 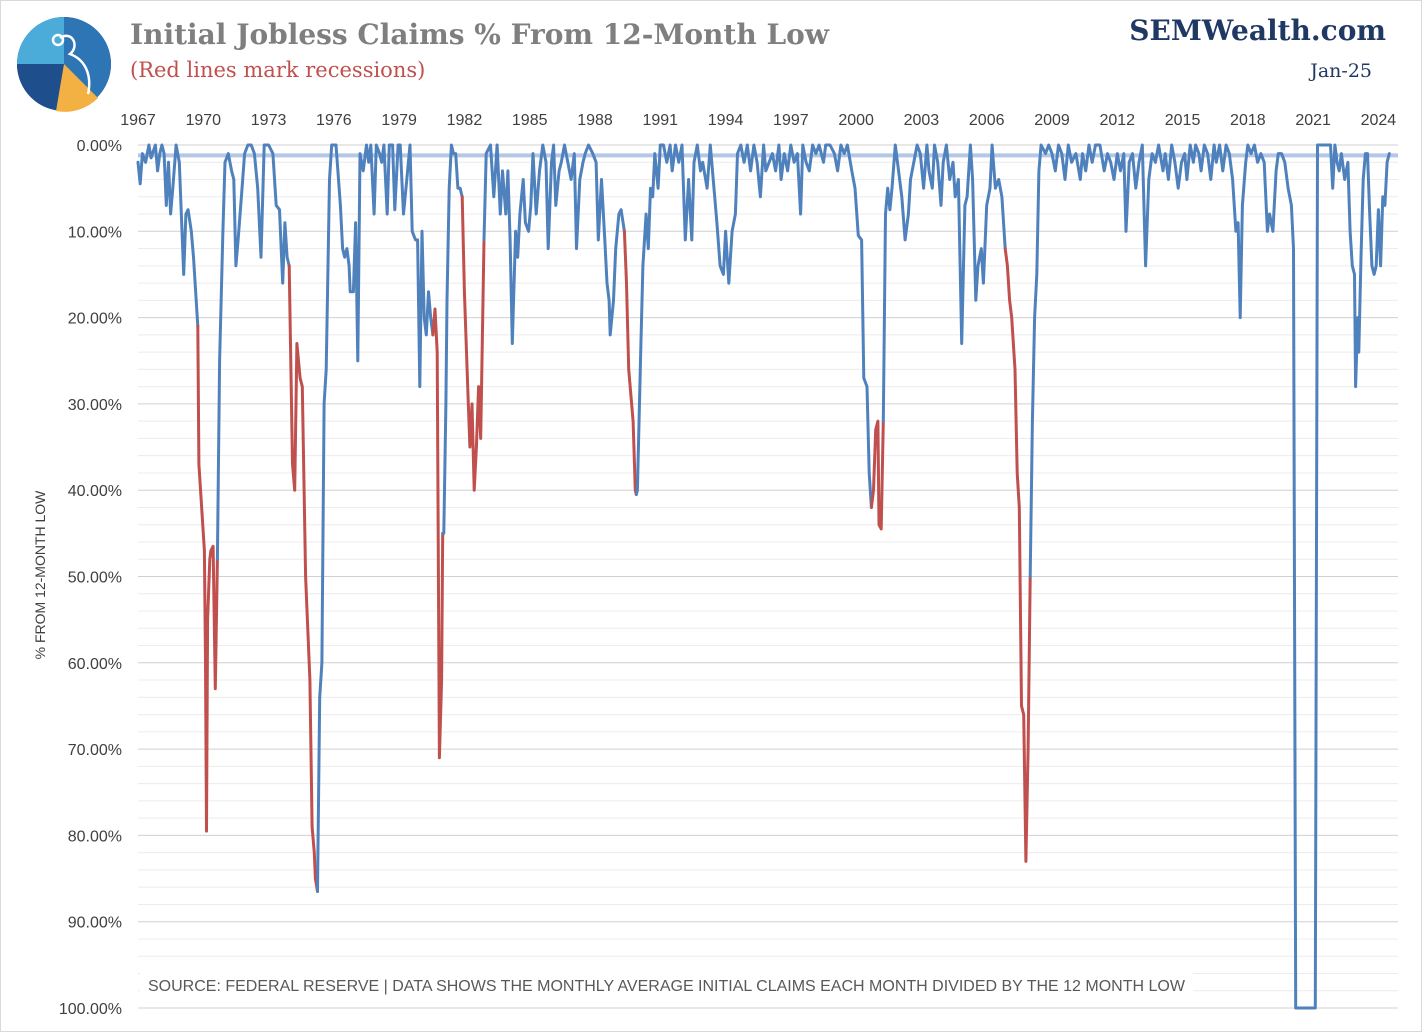 What do you see at coordinates (660, 120) in the screenshot?
I see `x-tick-label: 1991` at bounding box center [660, 120].